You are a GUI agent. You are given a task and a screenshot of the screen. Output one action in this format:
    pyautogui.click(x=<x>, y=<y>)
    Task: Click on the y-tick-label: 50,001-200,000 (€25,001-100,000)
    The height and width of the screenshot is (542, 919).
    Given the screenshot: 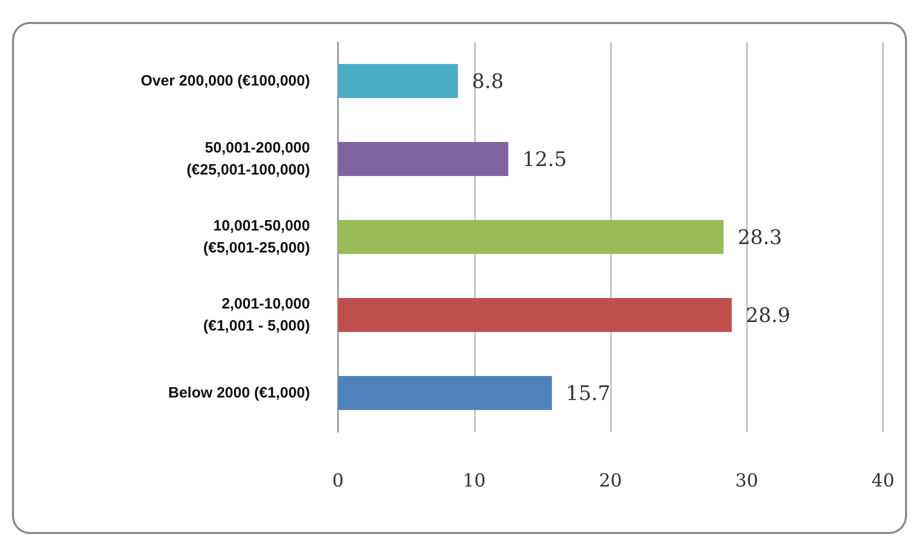 What is the action you would take?
    pyautogui.click(x=248, y=159)
    